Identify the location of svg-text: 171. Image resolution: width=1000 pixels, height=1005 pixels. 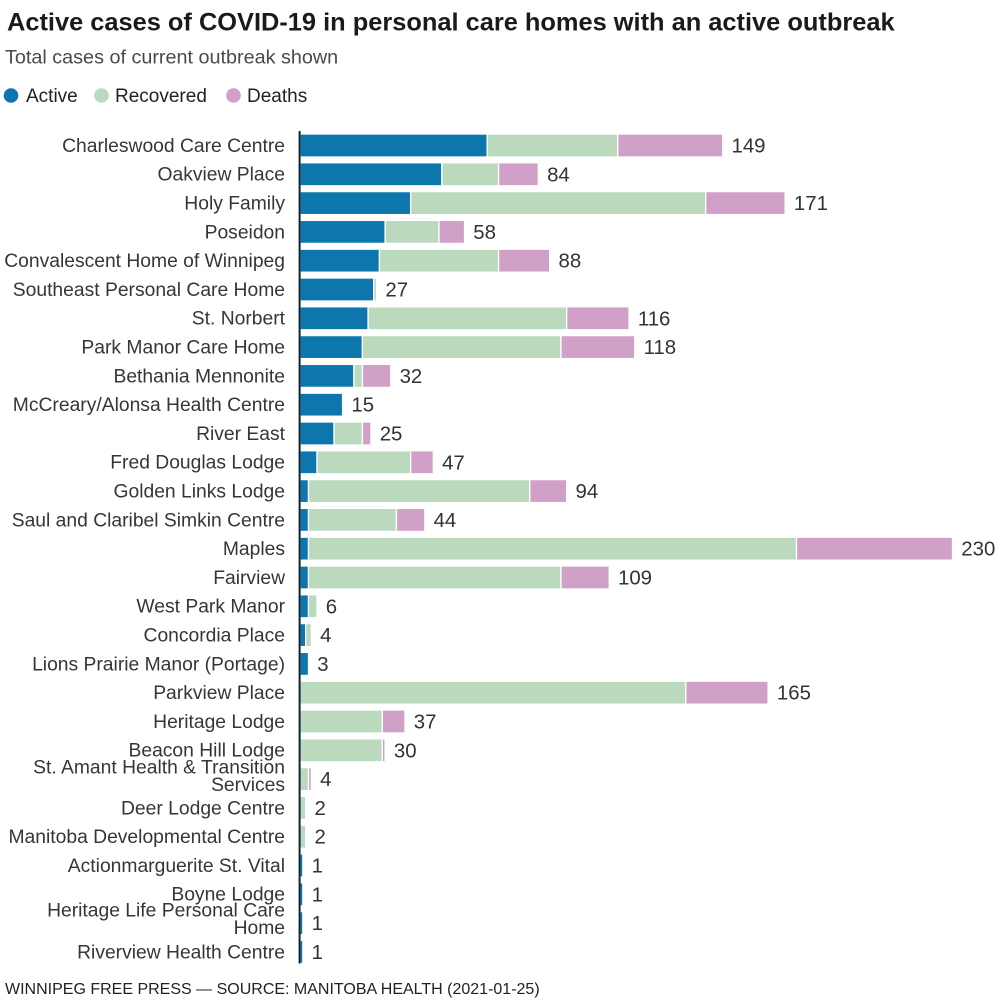
(811, 204).